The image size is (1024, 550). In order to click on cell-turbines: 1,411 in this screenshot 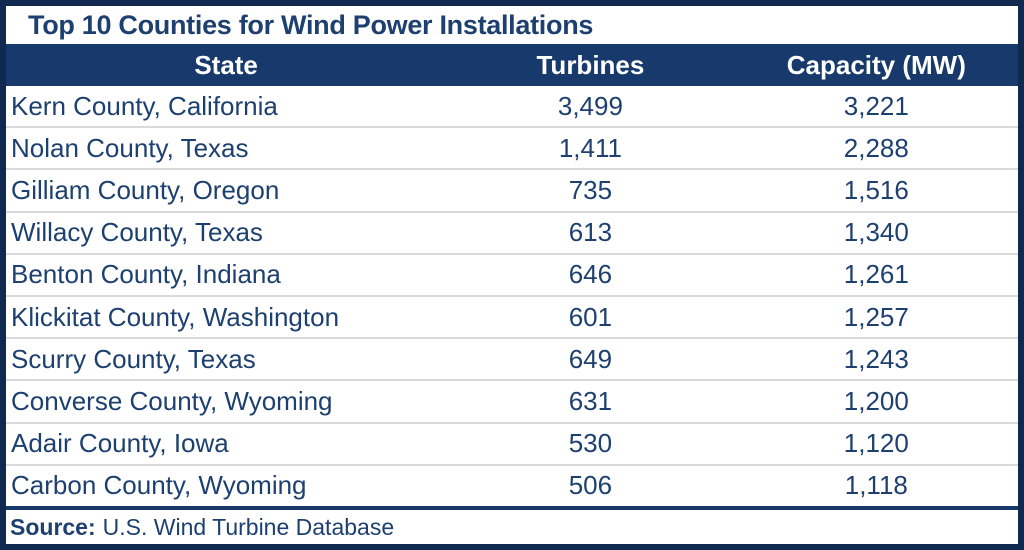, I will do `click(590, 147)`.